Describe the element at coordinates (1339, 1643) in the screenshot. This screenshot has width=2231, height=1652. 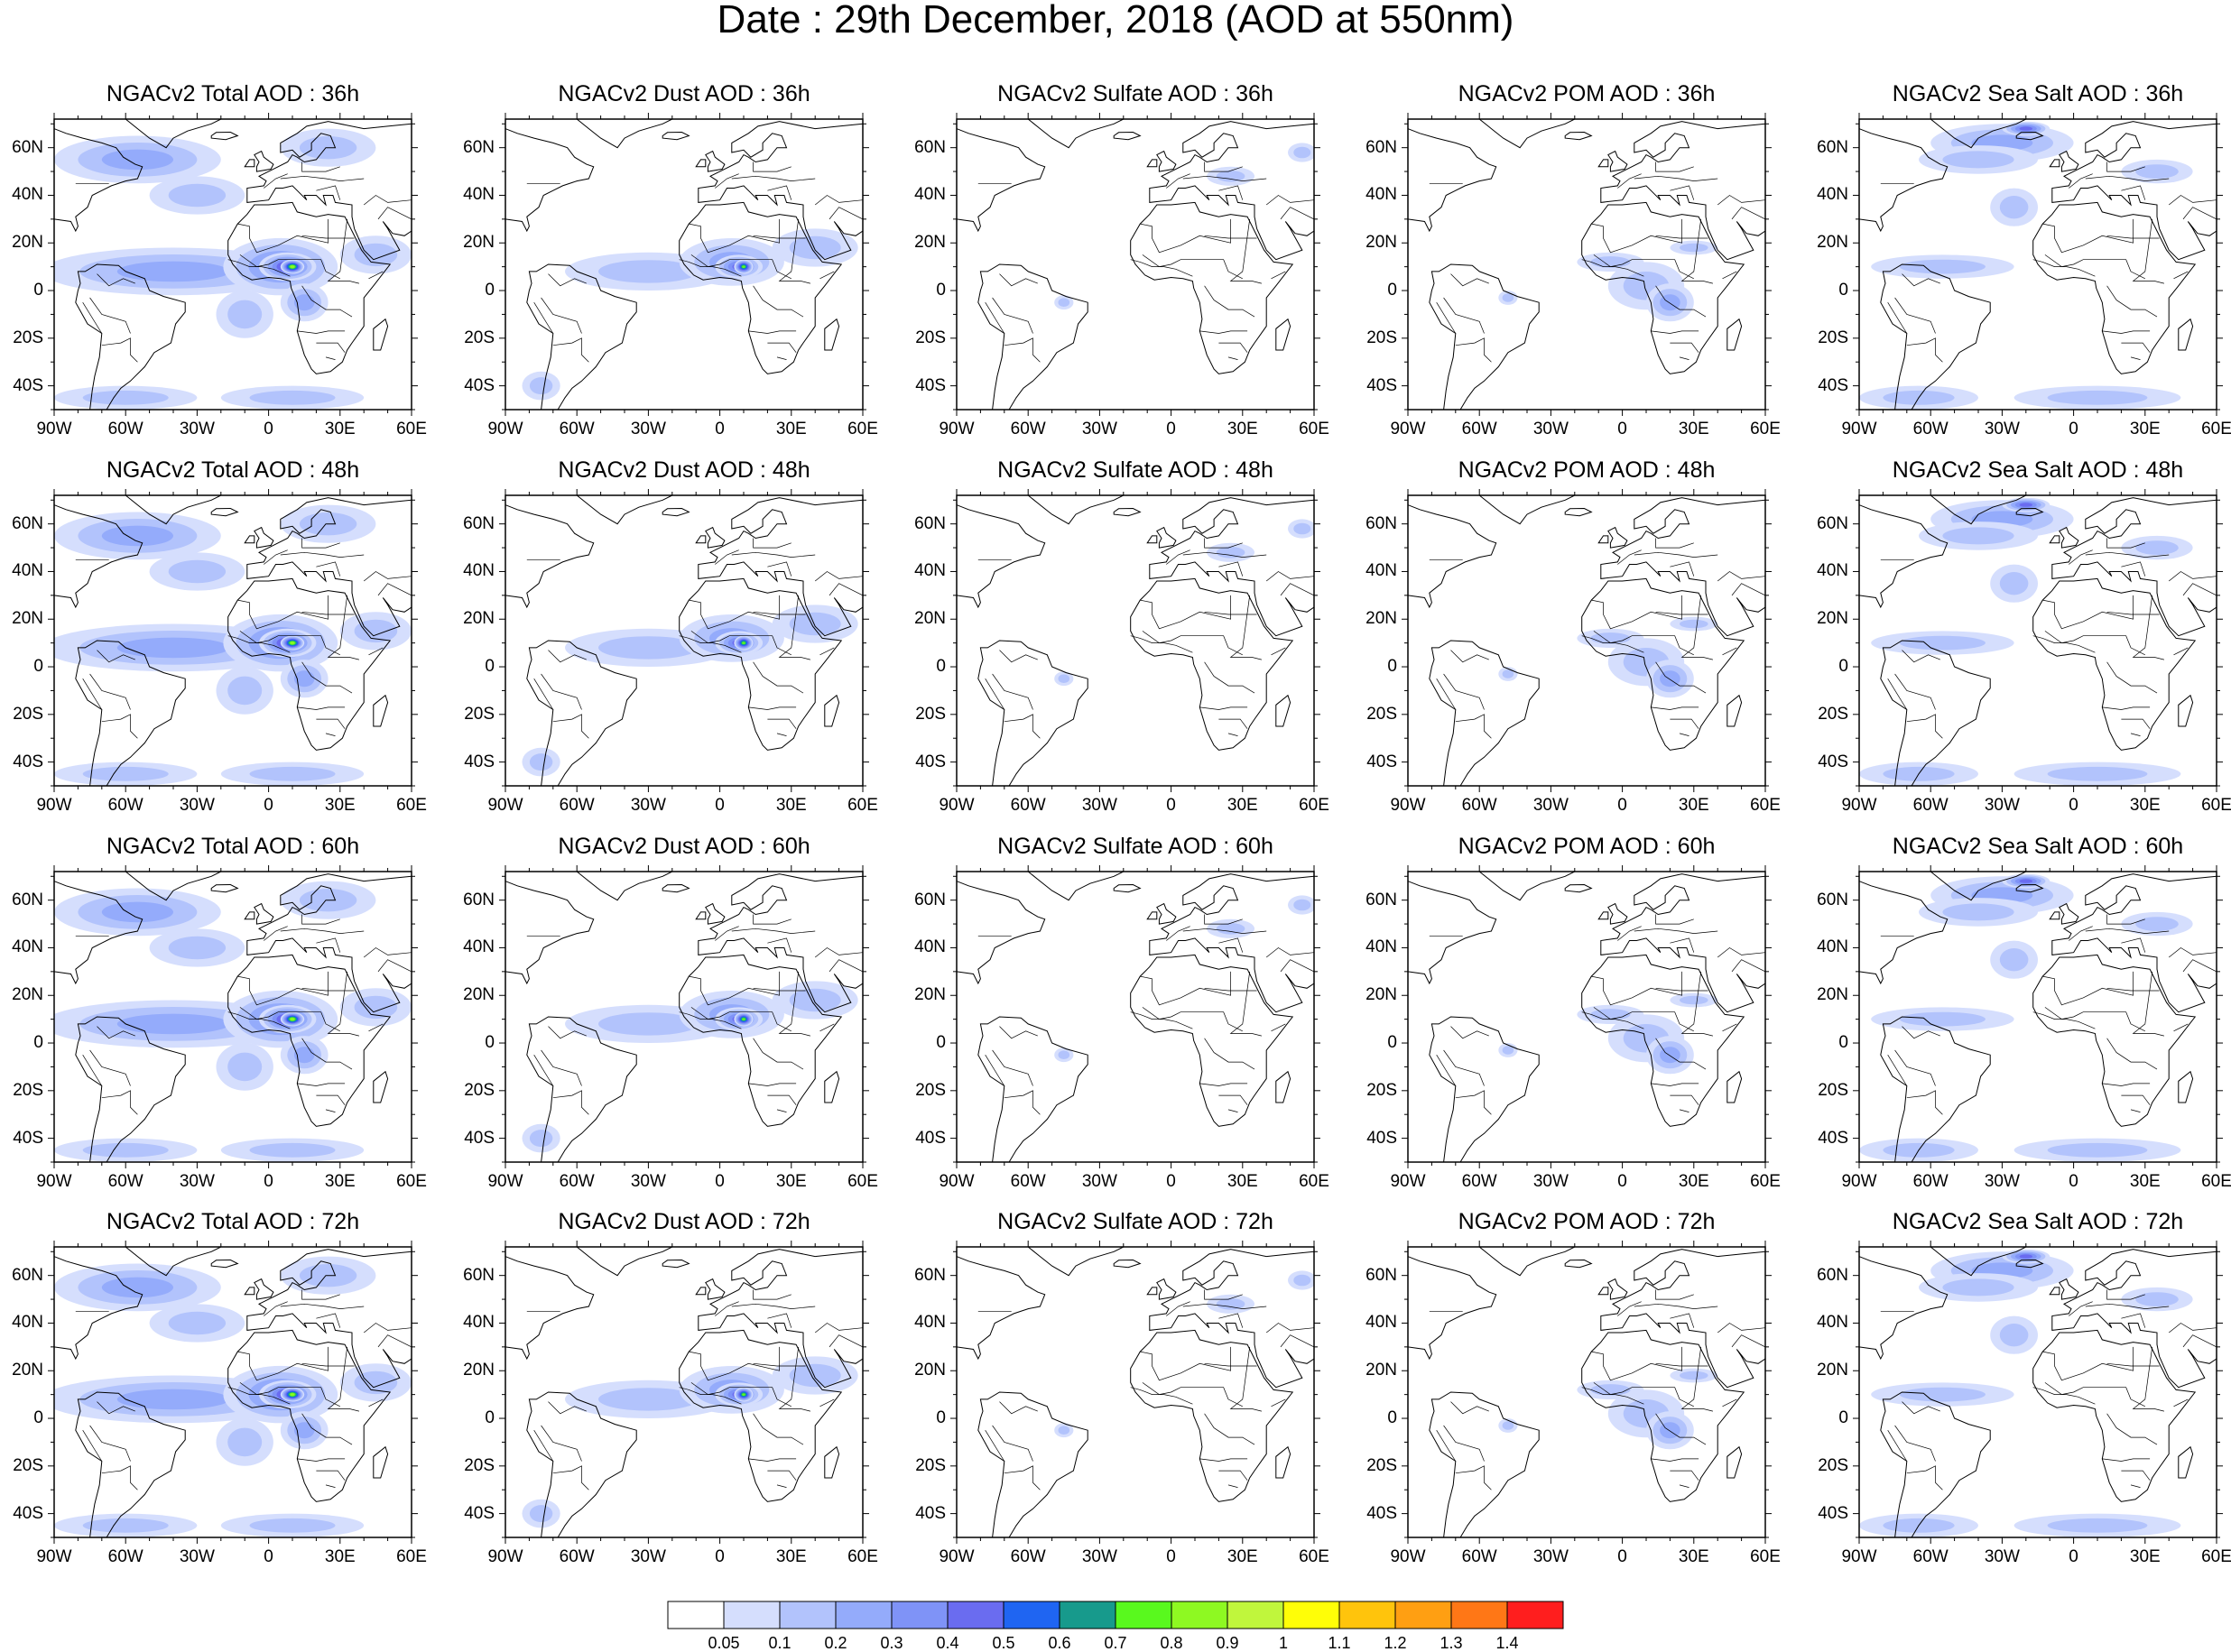
I see `colorbar-tick-label: 1.1` at that location.